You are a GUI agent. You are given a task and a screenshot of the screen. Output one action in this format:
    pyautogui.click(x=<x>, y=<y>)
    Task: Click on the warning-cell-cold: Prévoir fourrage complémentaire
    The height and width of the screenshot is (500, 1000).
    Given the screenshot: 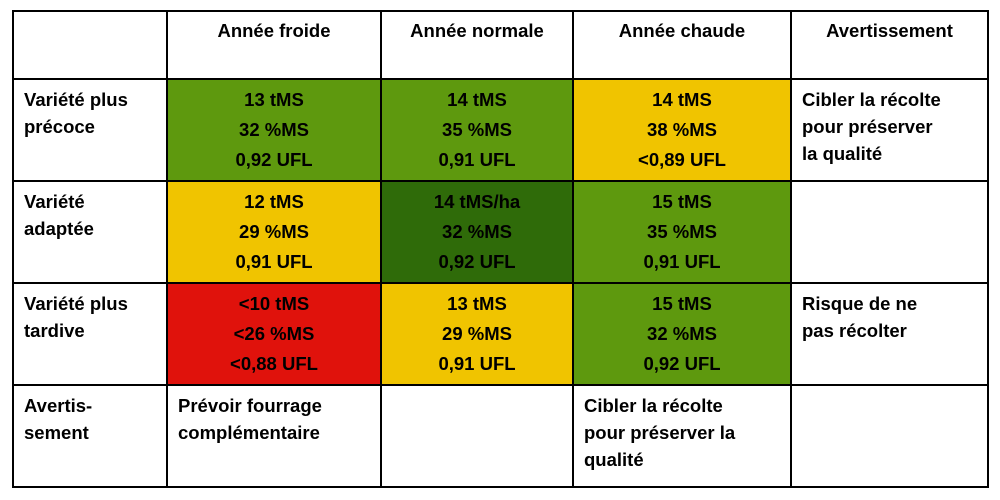 What is the action you would take?
    pyautogui.click(x=274, y=436)
    